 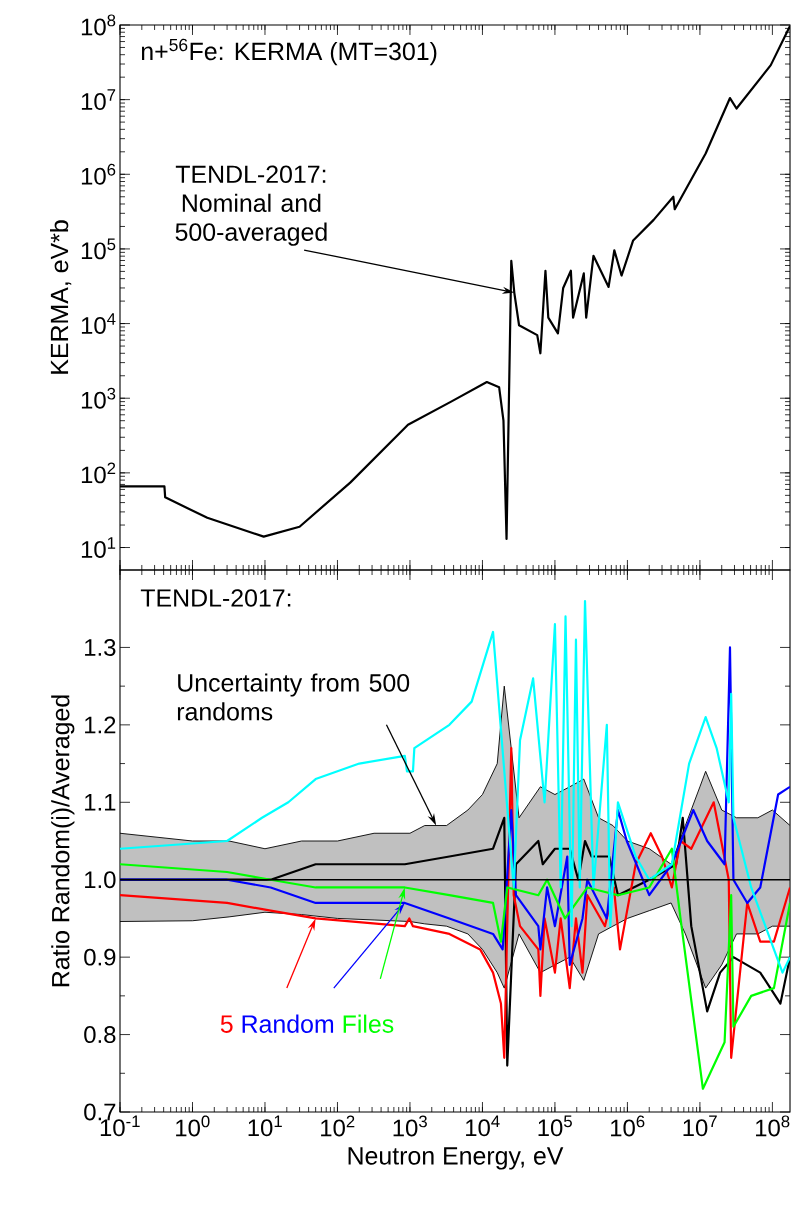 I want to click on x-tick-label: 10$^{5}$, so click(x=555, y=1126).